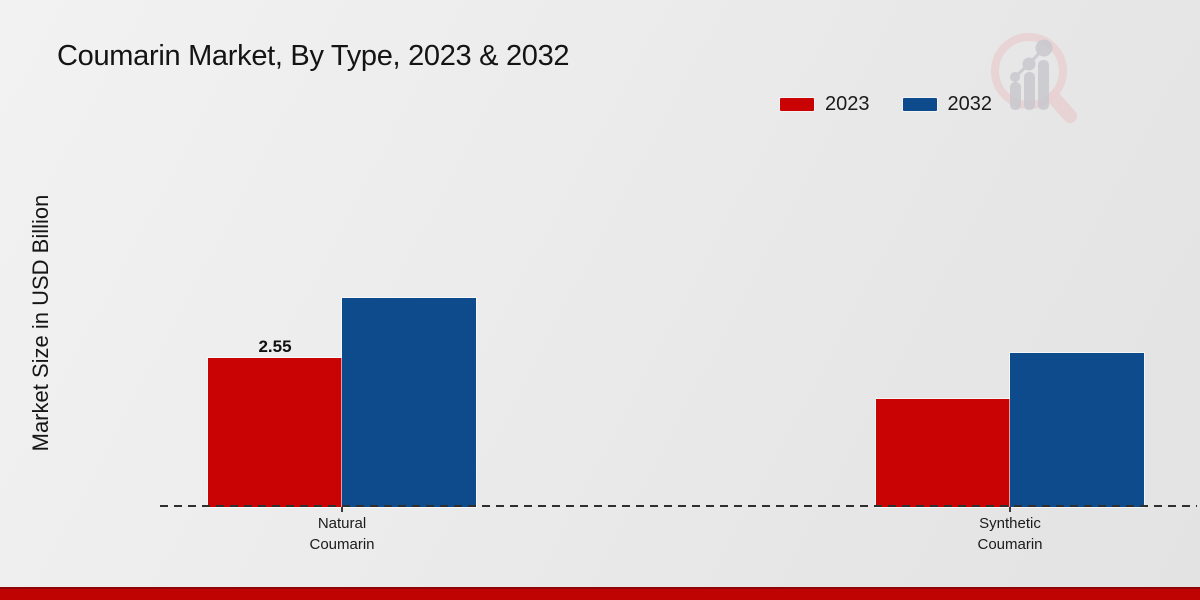 This screenshot has width=1200, height=600. What do you see at coordinates (797, 104) in the screenshot?
I see `legend-swatch-2023` at bounding box center [797, 104].